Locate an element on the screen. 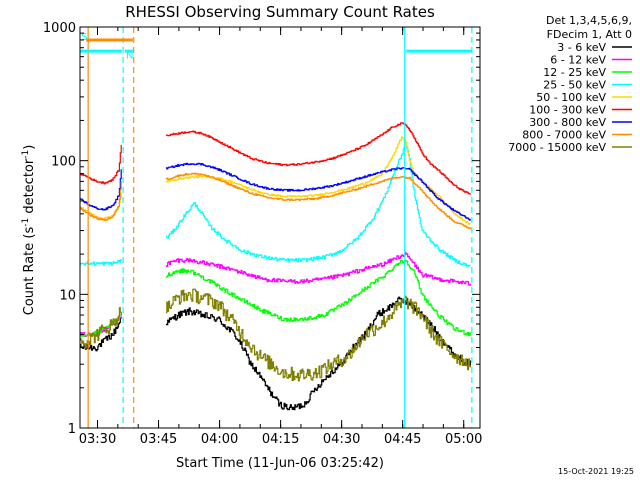  legend-label: 100 - 300 keV is located at coordinates (567, 110).